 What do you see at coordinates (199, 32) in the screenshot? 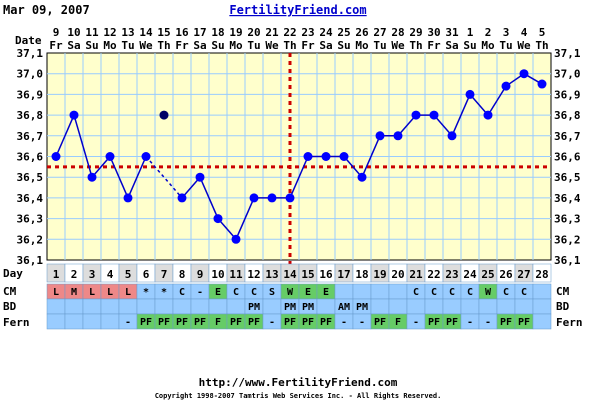
I see `date-label: 17` at bounding box center [199, 32].